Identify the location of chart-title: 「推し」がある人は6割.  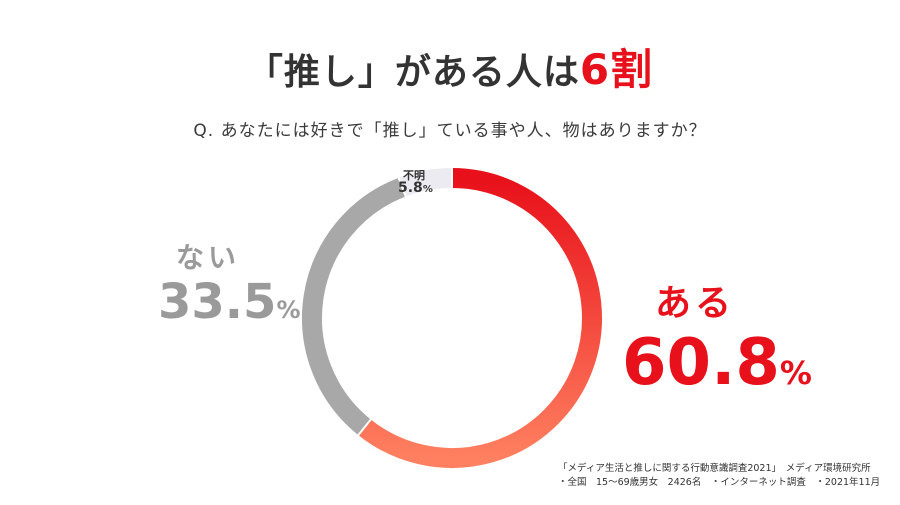
(450, 66).